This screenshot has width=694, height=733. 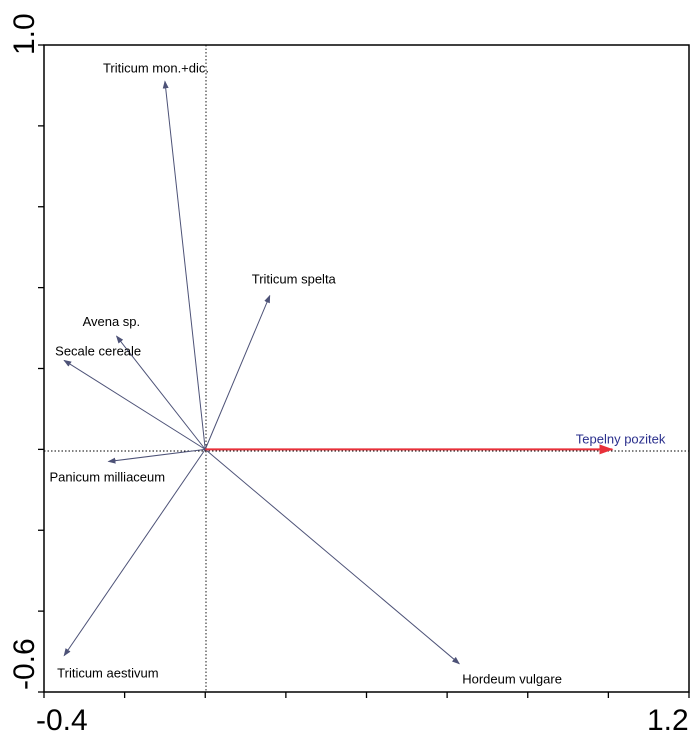 What do you see at coordinates (24, 664) in the screenshot?
I see `y-tick-label-min: -0.6` at bounding box center [24, 664].